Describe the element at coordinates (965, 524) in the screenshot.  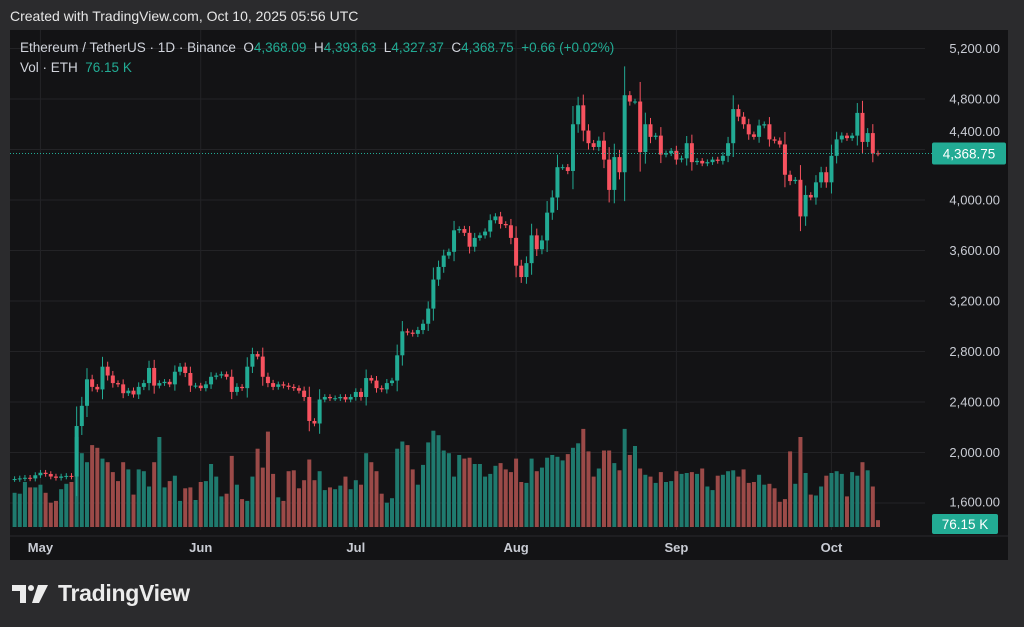
I see `volume-badge` at that location.